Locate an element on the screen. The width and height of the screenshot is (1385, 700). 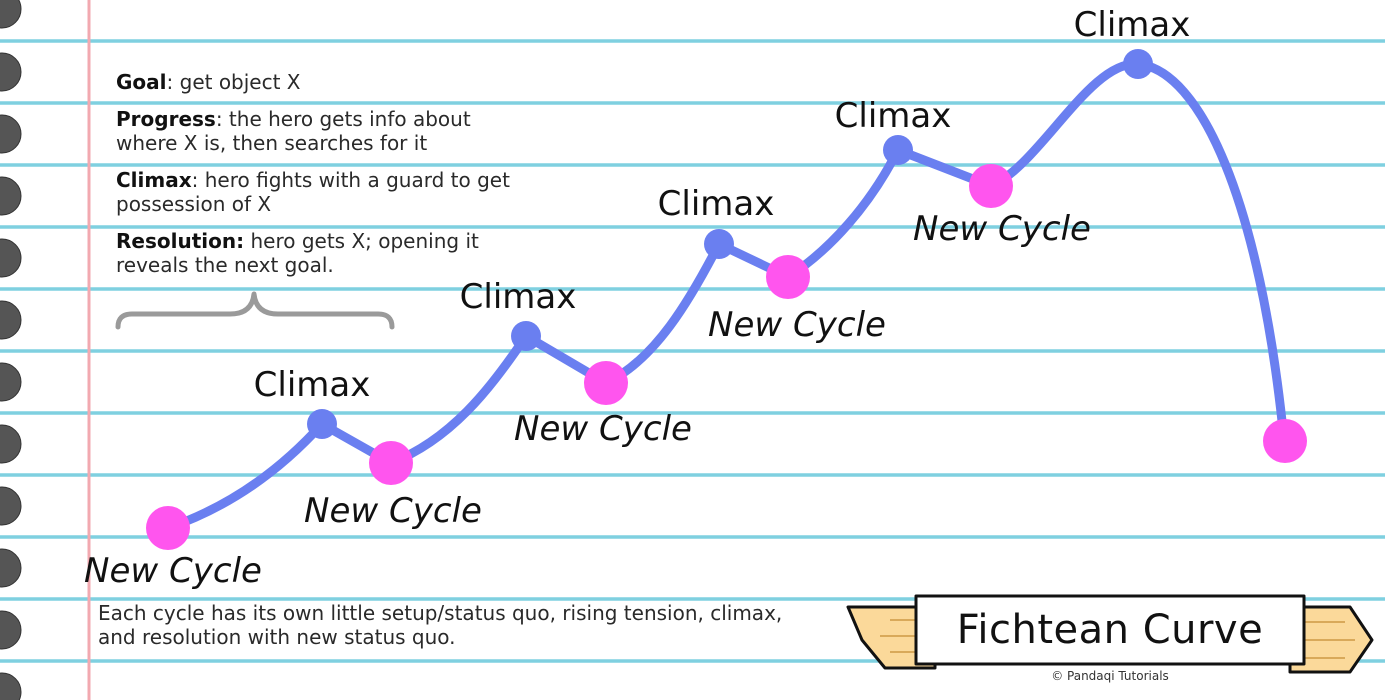
legend-term: Progress is located at coordinates (166, 119).